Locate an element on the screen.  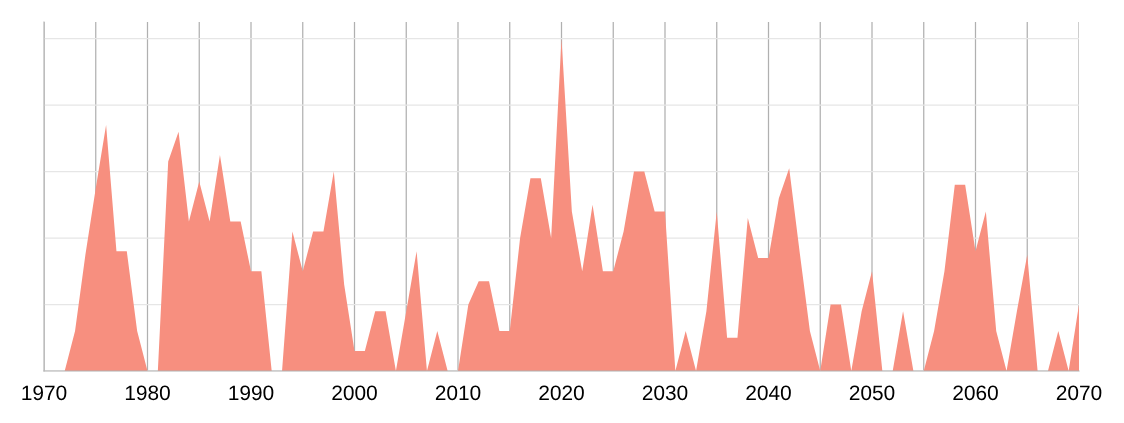
x-tick-label: 2050 is located at coordinates (872, 393).